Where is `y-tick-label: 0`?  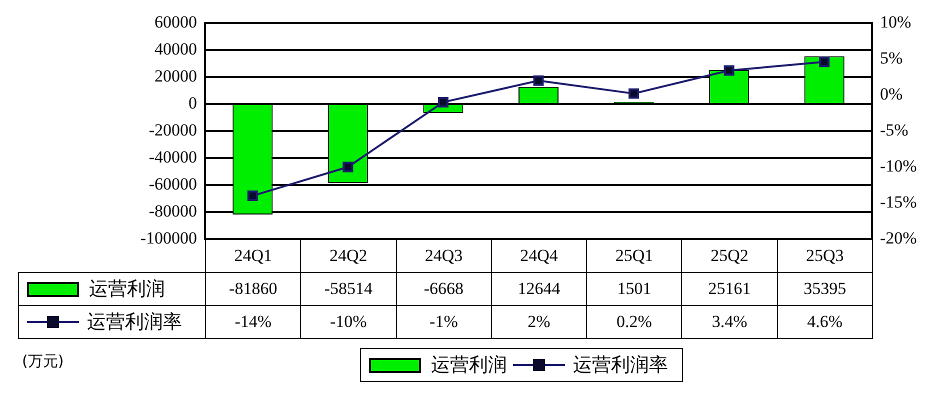 y-tick-label: 0 is located at coordinates (192, 102).